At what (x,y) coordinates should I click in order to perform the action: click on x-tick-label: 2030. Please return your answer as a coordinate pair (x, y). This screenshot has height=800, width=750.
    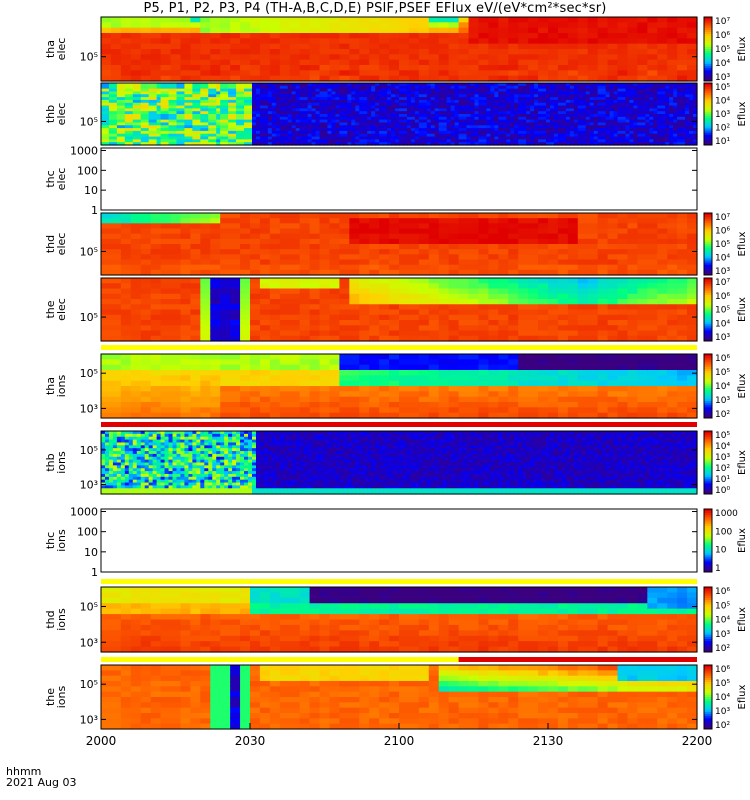
    Looking at the image, I should click on (250, 741).